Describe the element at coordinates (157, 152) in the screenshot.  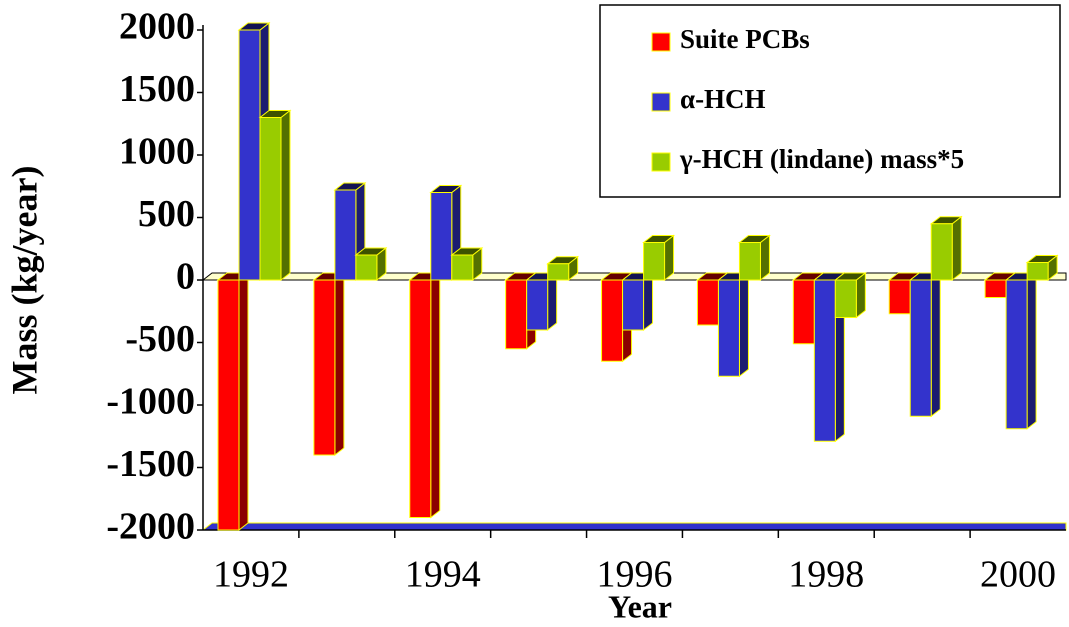
I see `y-tick-label: 1000` at that location.